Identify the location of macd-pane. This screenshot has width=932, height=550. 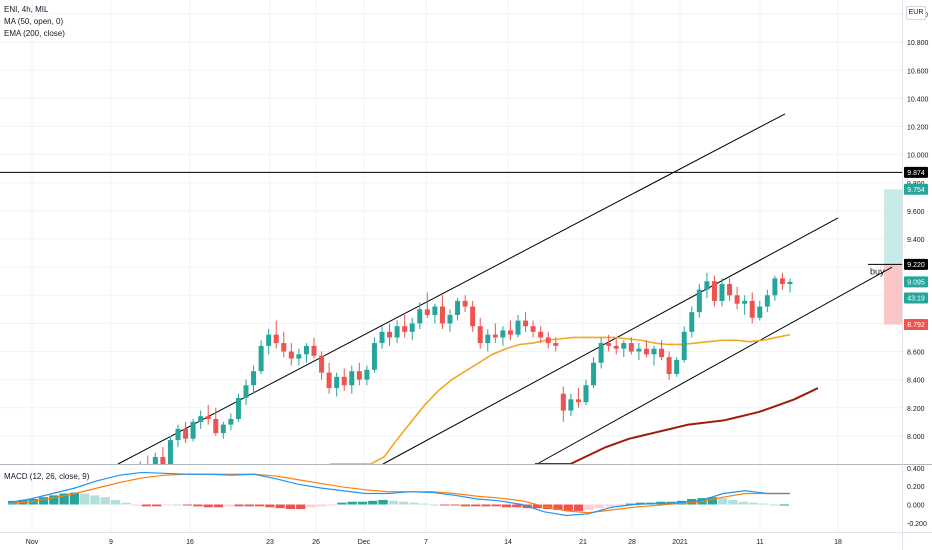
(466, 498).